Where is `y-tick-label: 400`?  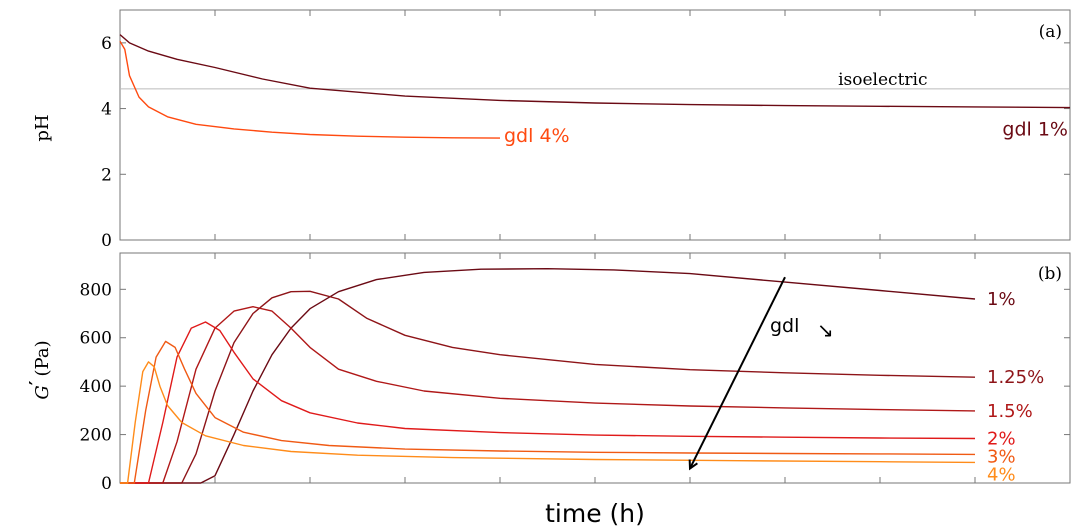 y-tick-label: 400 is located at coordinates (96, 387).